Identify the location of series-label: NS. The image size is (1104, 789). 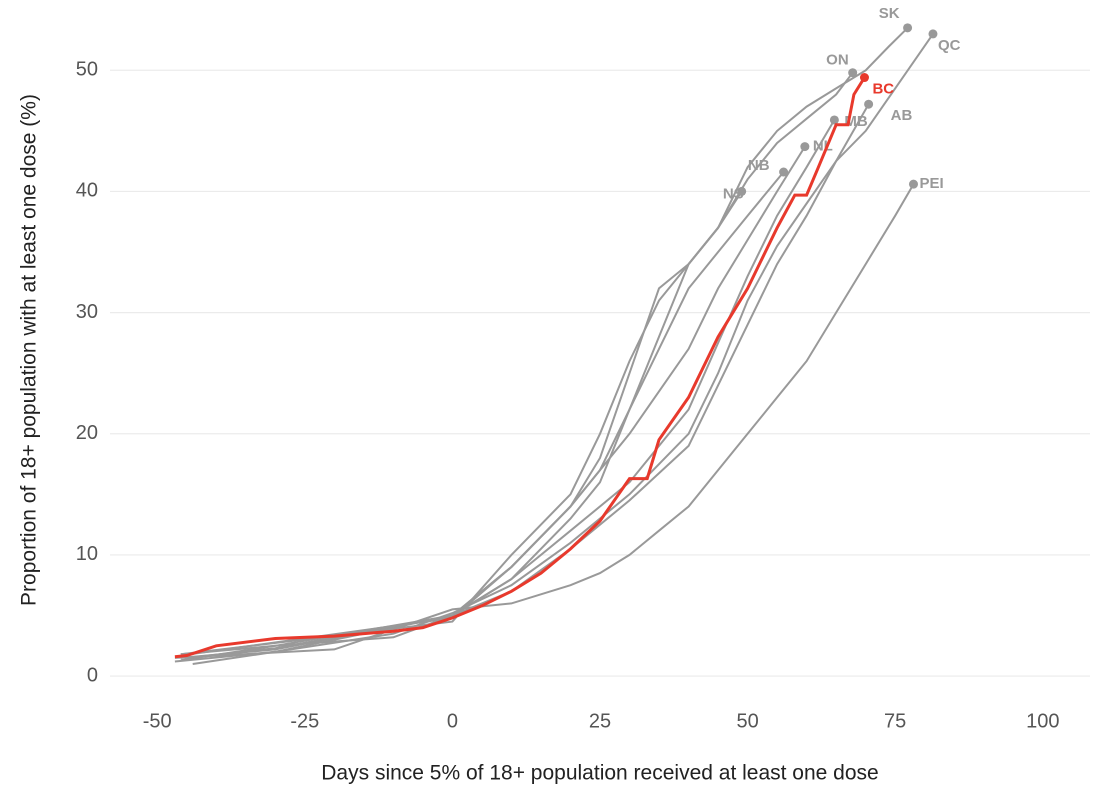
(733, 193).